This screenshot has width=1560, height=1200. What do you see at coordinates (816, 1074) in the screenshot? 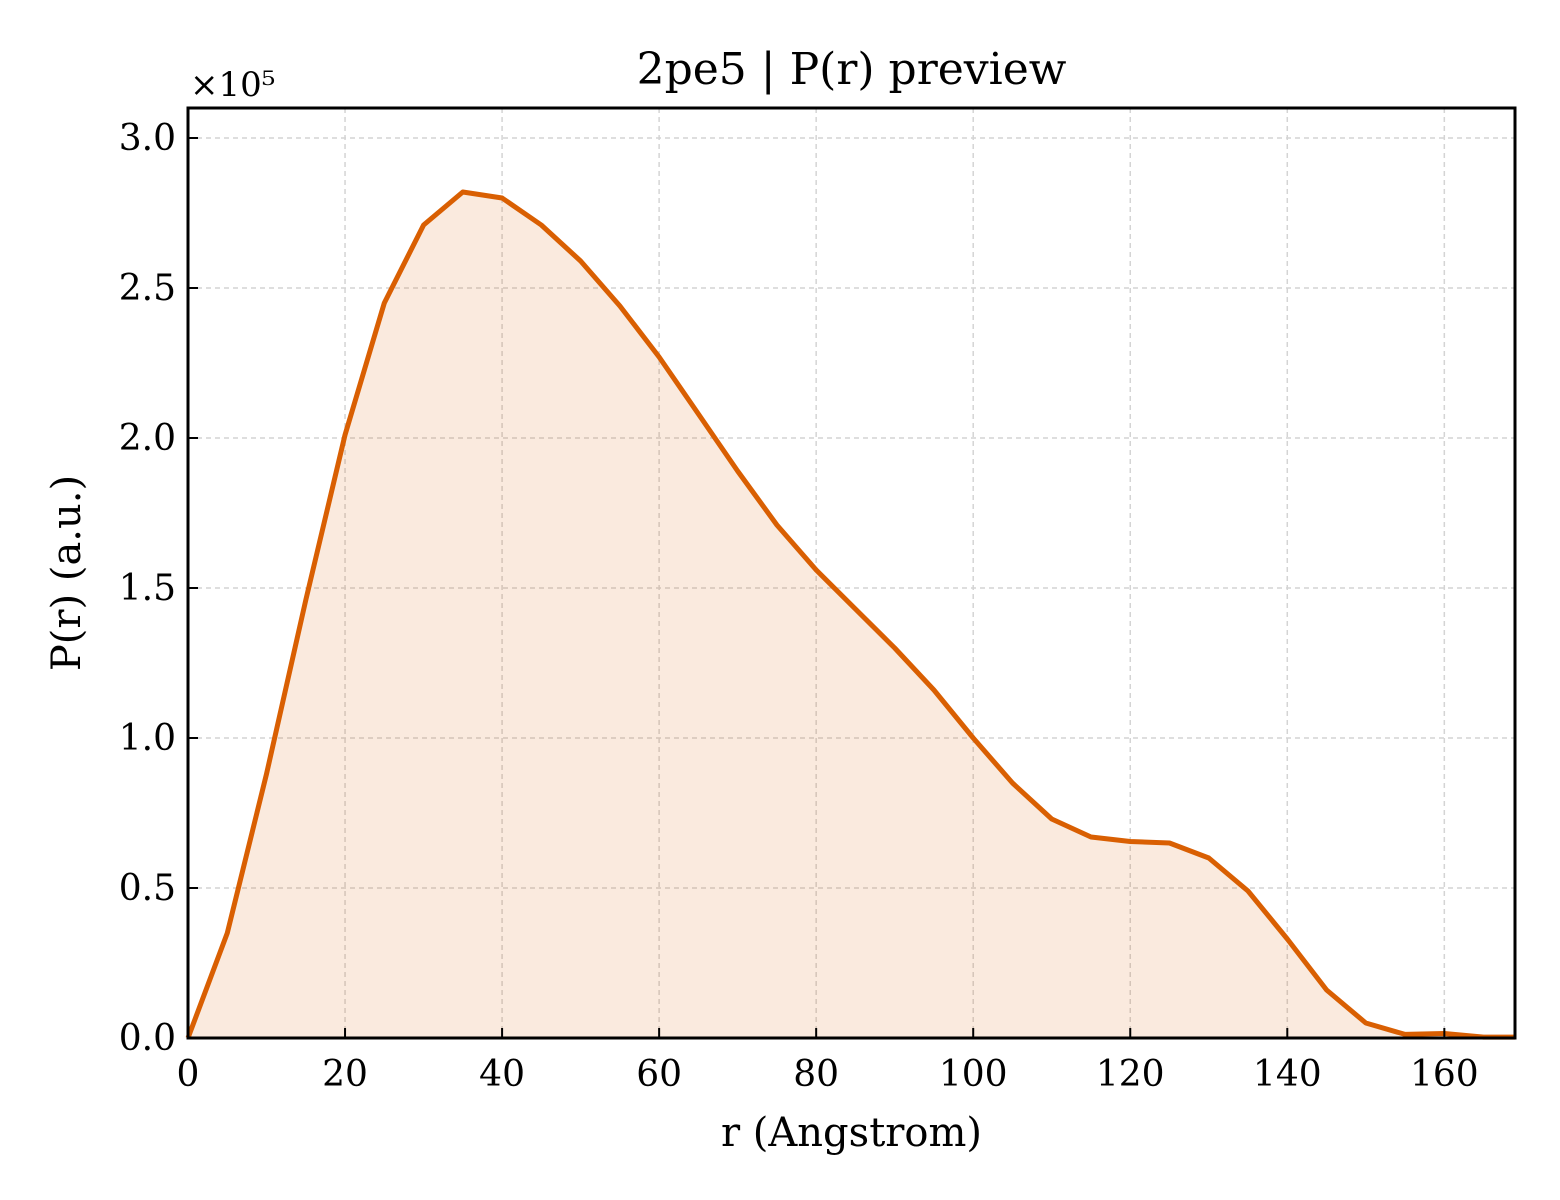
I see `x-tick-label: 80` at bounding box center [816, 1074].